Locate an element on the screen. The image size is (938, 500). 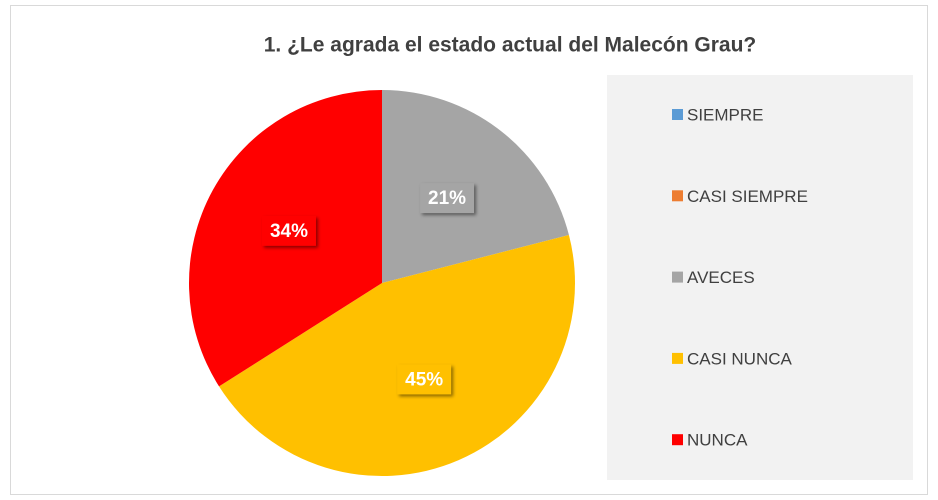
legend-label: CASI SIEMPRE is located at coordinates (747, 196).